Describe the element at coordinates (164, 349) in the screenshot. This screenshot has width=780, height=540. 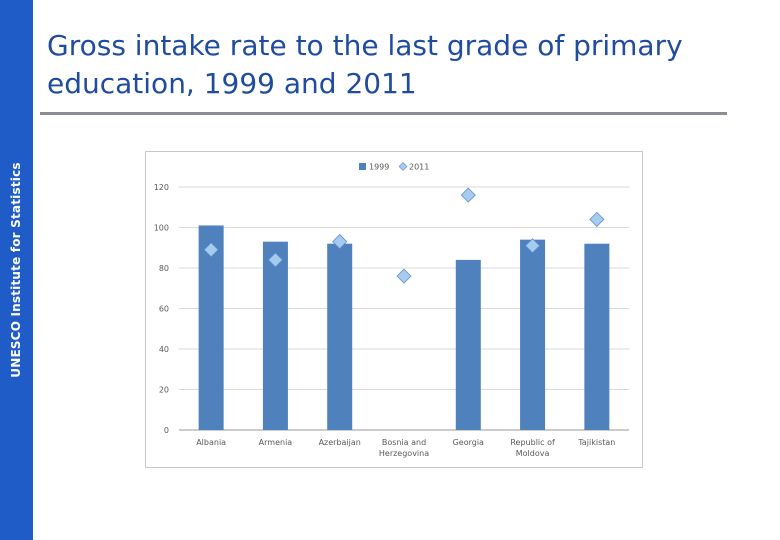
I see `y-tick-label: 40` at that location.